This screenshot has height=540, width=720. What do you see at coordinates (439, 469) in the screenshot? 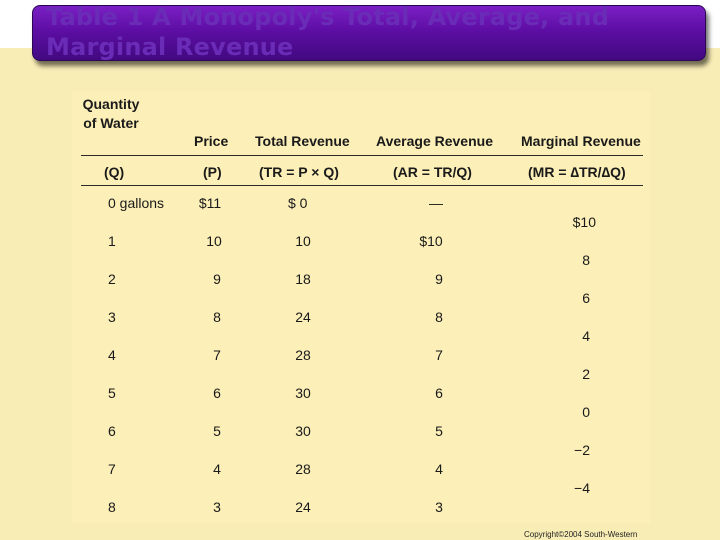
I see `cell-average-revenue: 4` at bounding box center [439, 469].